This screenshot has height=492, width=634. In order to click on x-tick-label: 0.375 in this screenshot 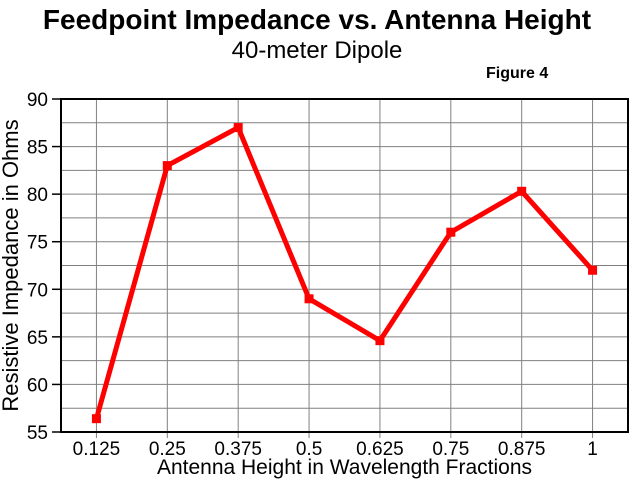, I will do `click(238, 449)`.